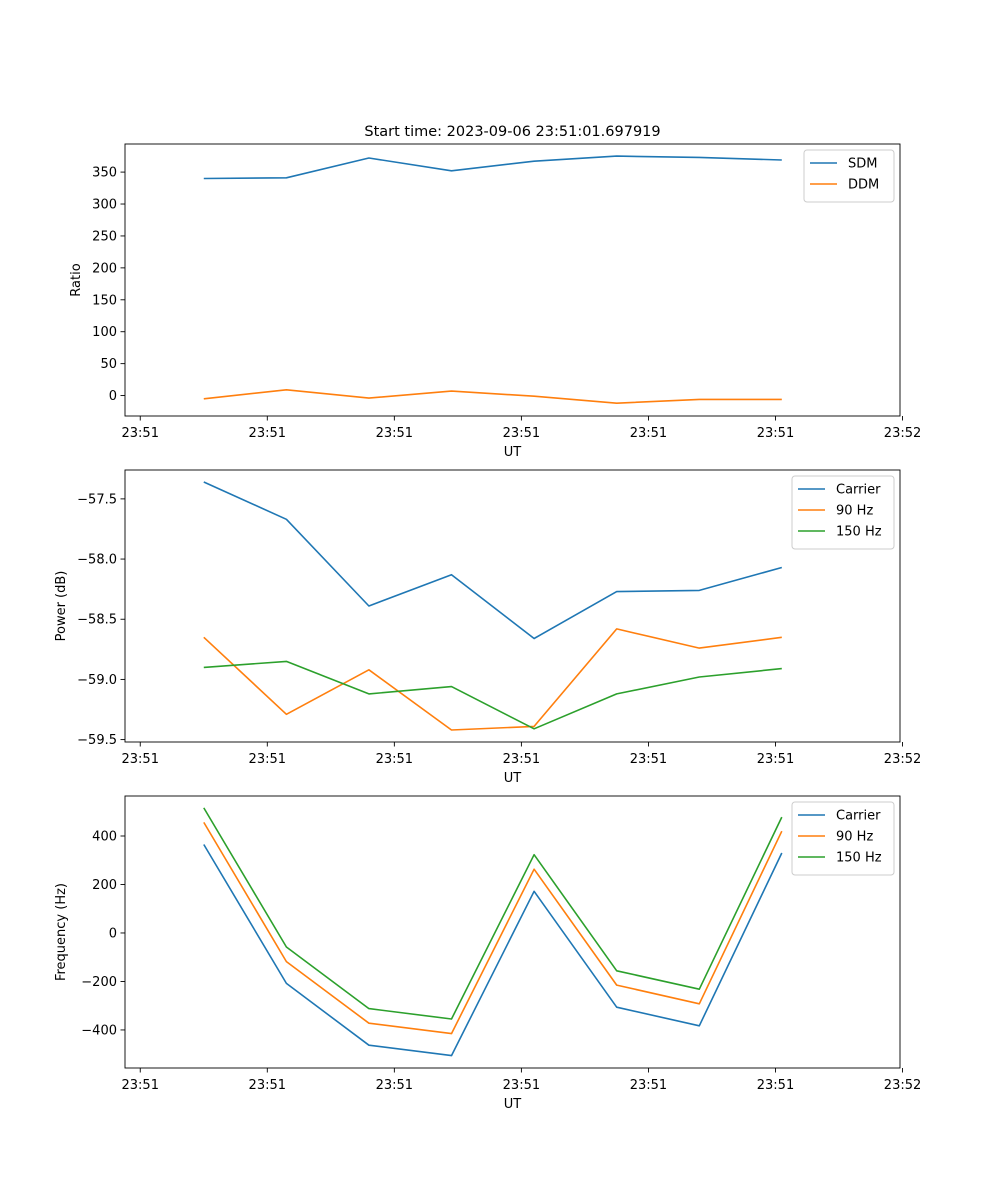 The width and height of the screenshot is (1000, 1200). What do you see at coordinates (104, 332) in the screenshot?
I see `y-tick-label: 100` at bounding box center [104, 332].